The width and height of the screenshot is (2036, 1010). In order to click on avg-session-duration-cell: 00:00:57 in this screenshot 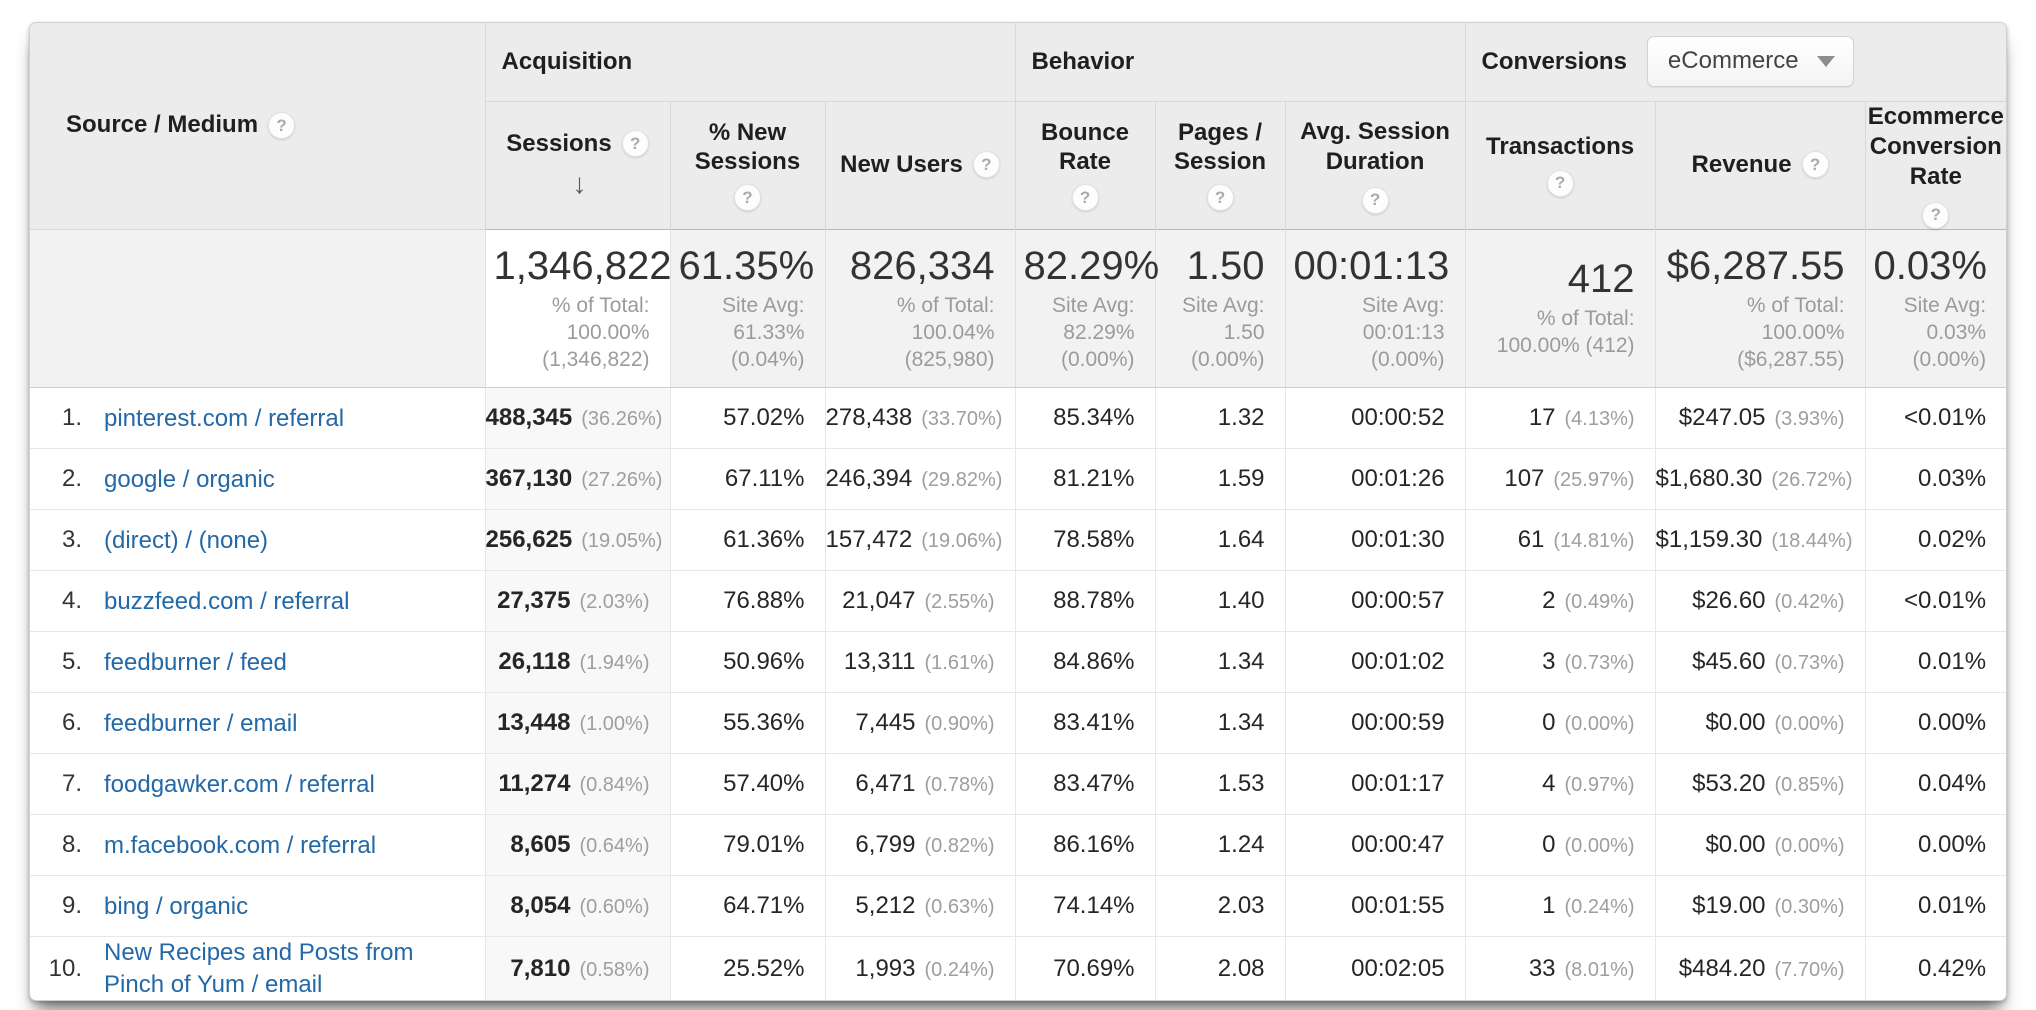, I will do `click(1375, 601)`.